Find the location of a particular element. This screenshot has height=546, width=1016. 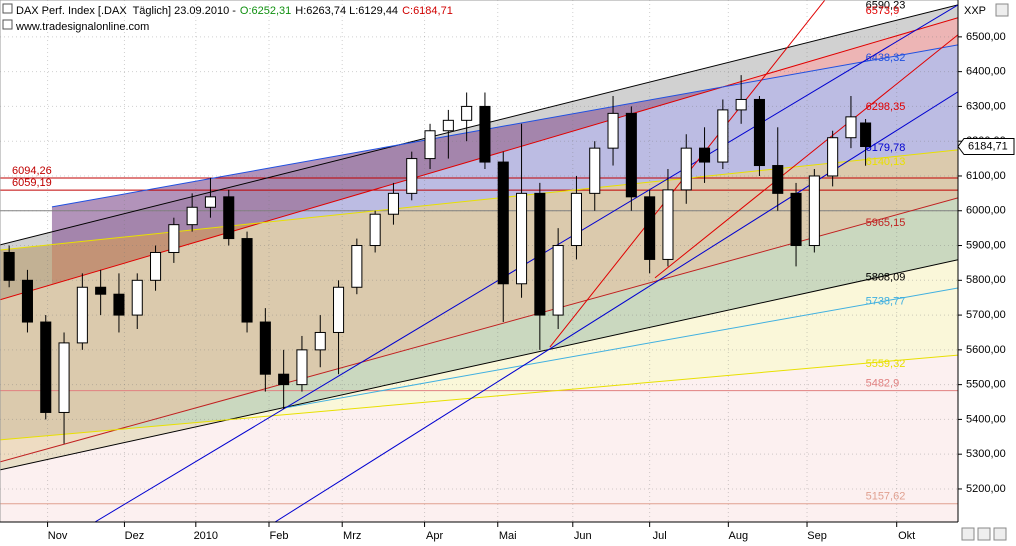

y-tick-label: 5800,00 is located at coordinates (986, 280).